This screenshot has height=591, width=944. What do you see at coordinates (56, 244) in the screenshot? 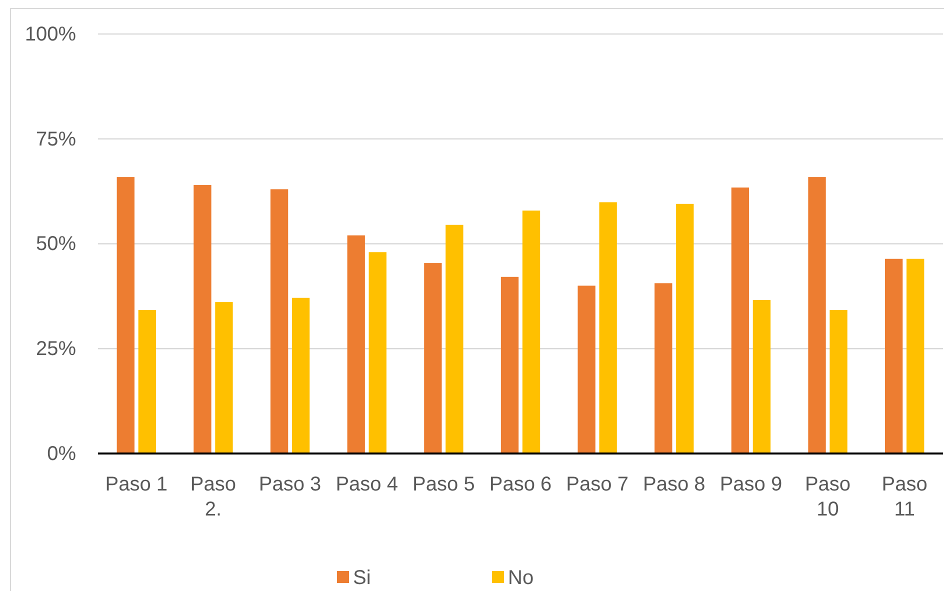
I see `y-tick-label: 50%` at bounding box center [56, 244].